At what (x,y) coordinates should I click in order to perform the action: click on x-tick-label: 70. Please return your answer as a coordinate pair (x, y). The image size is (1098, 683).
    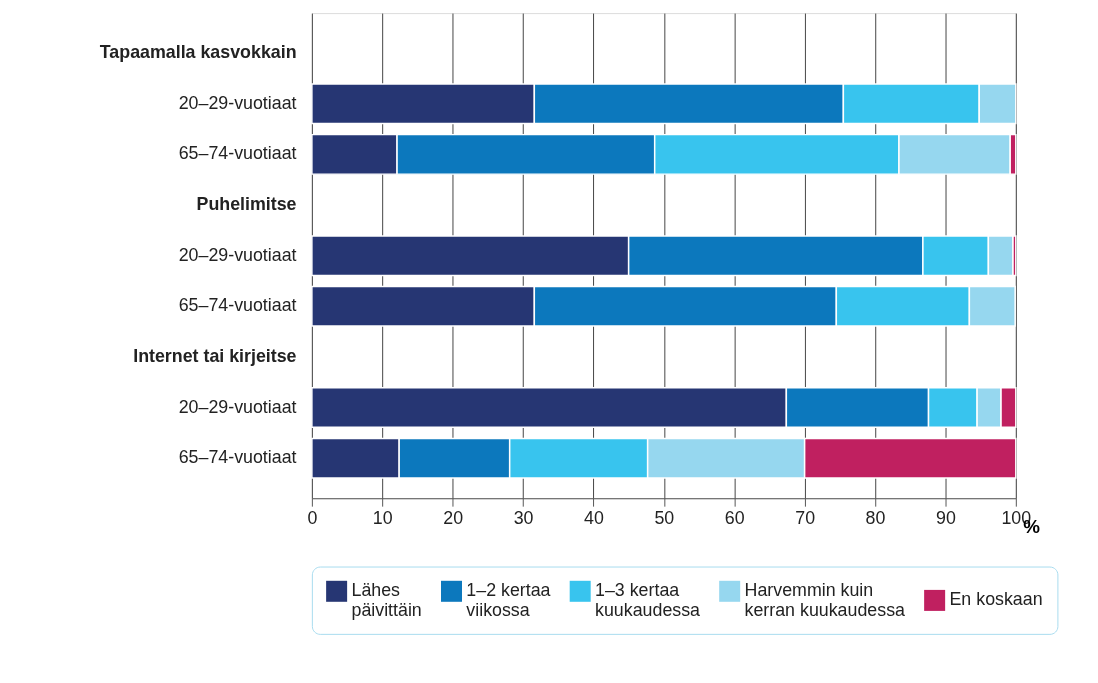
    Looking at the image, I should click on (805, 518).